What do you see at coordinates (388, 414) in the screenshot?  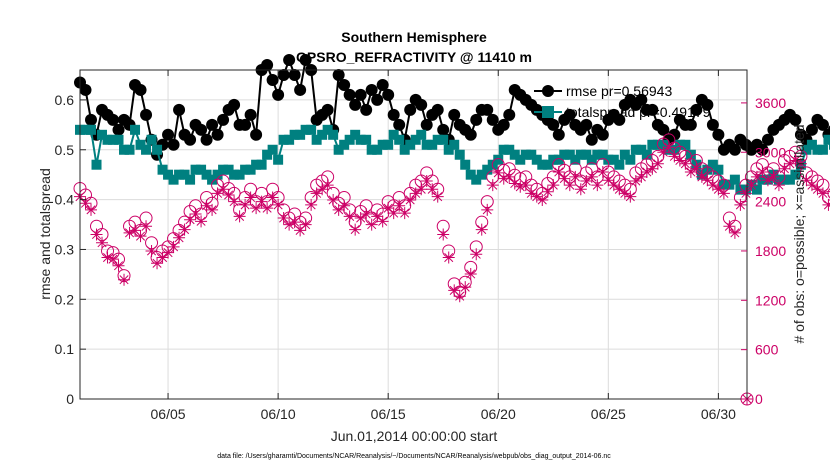 I see `x-tick-label: 06/15` at bounding box center [388, 414].